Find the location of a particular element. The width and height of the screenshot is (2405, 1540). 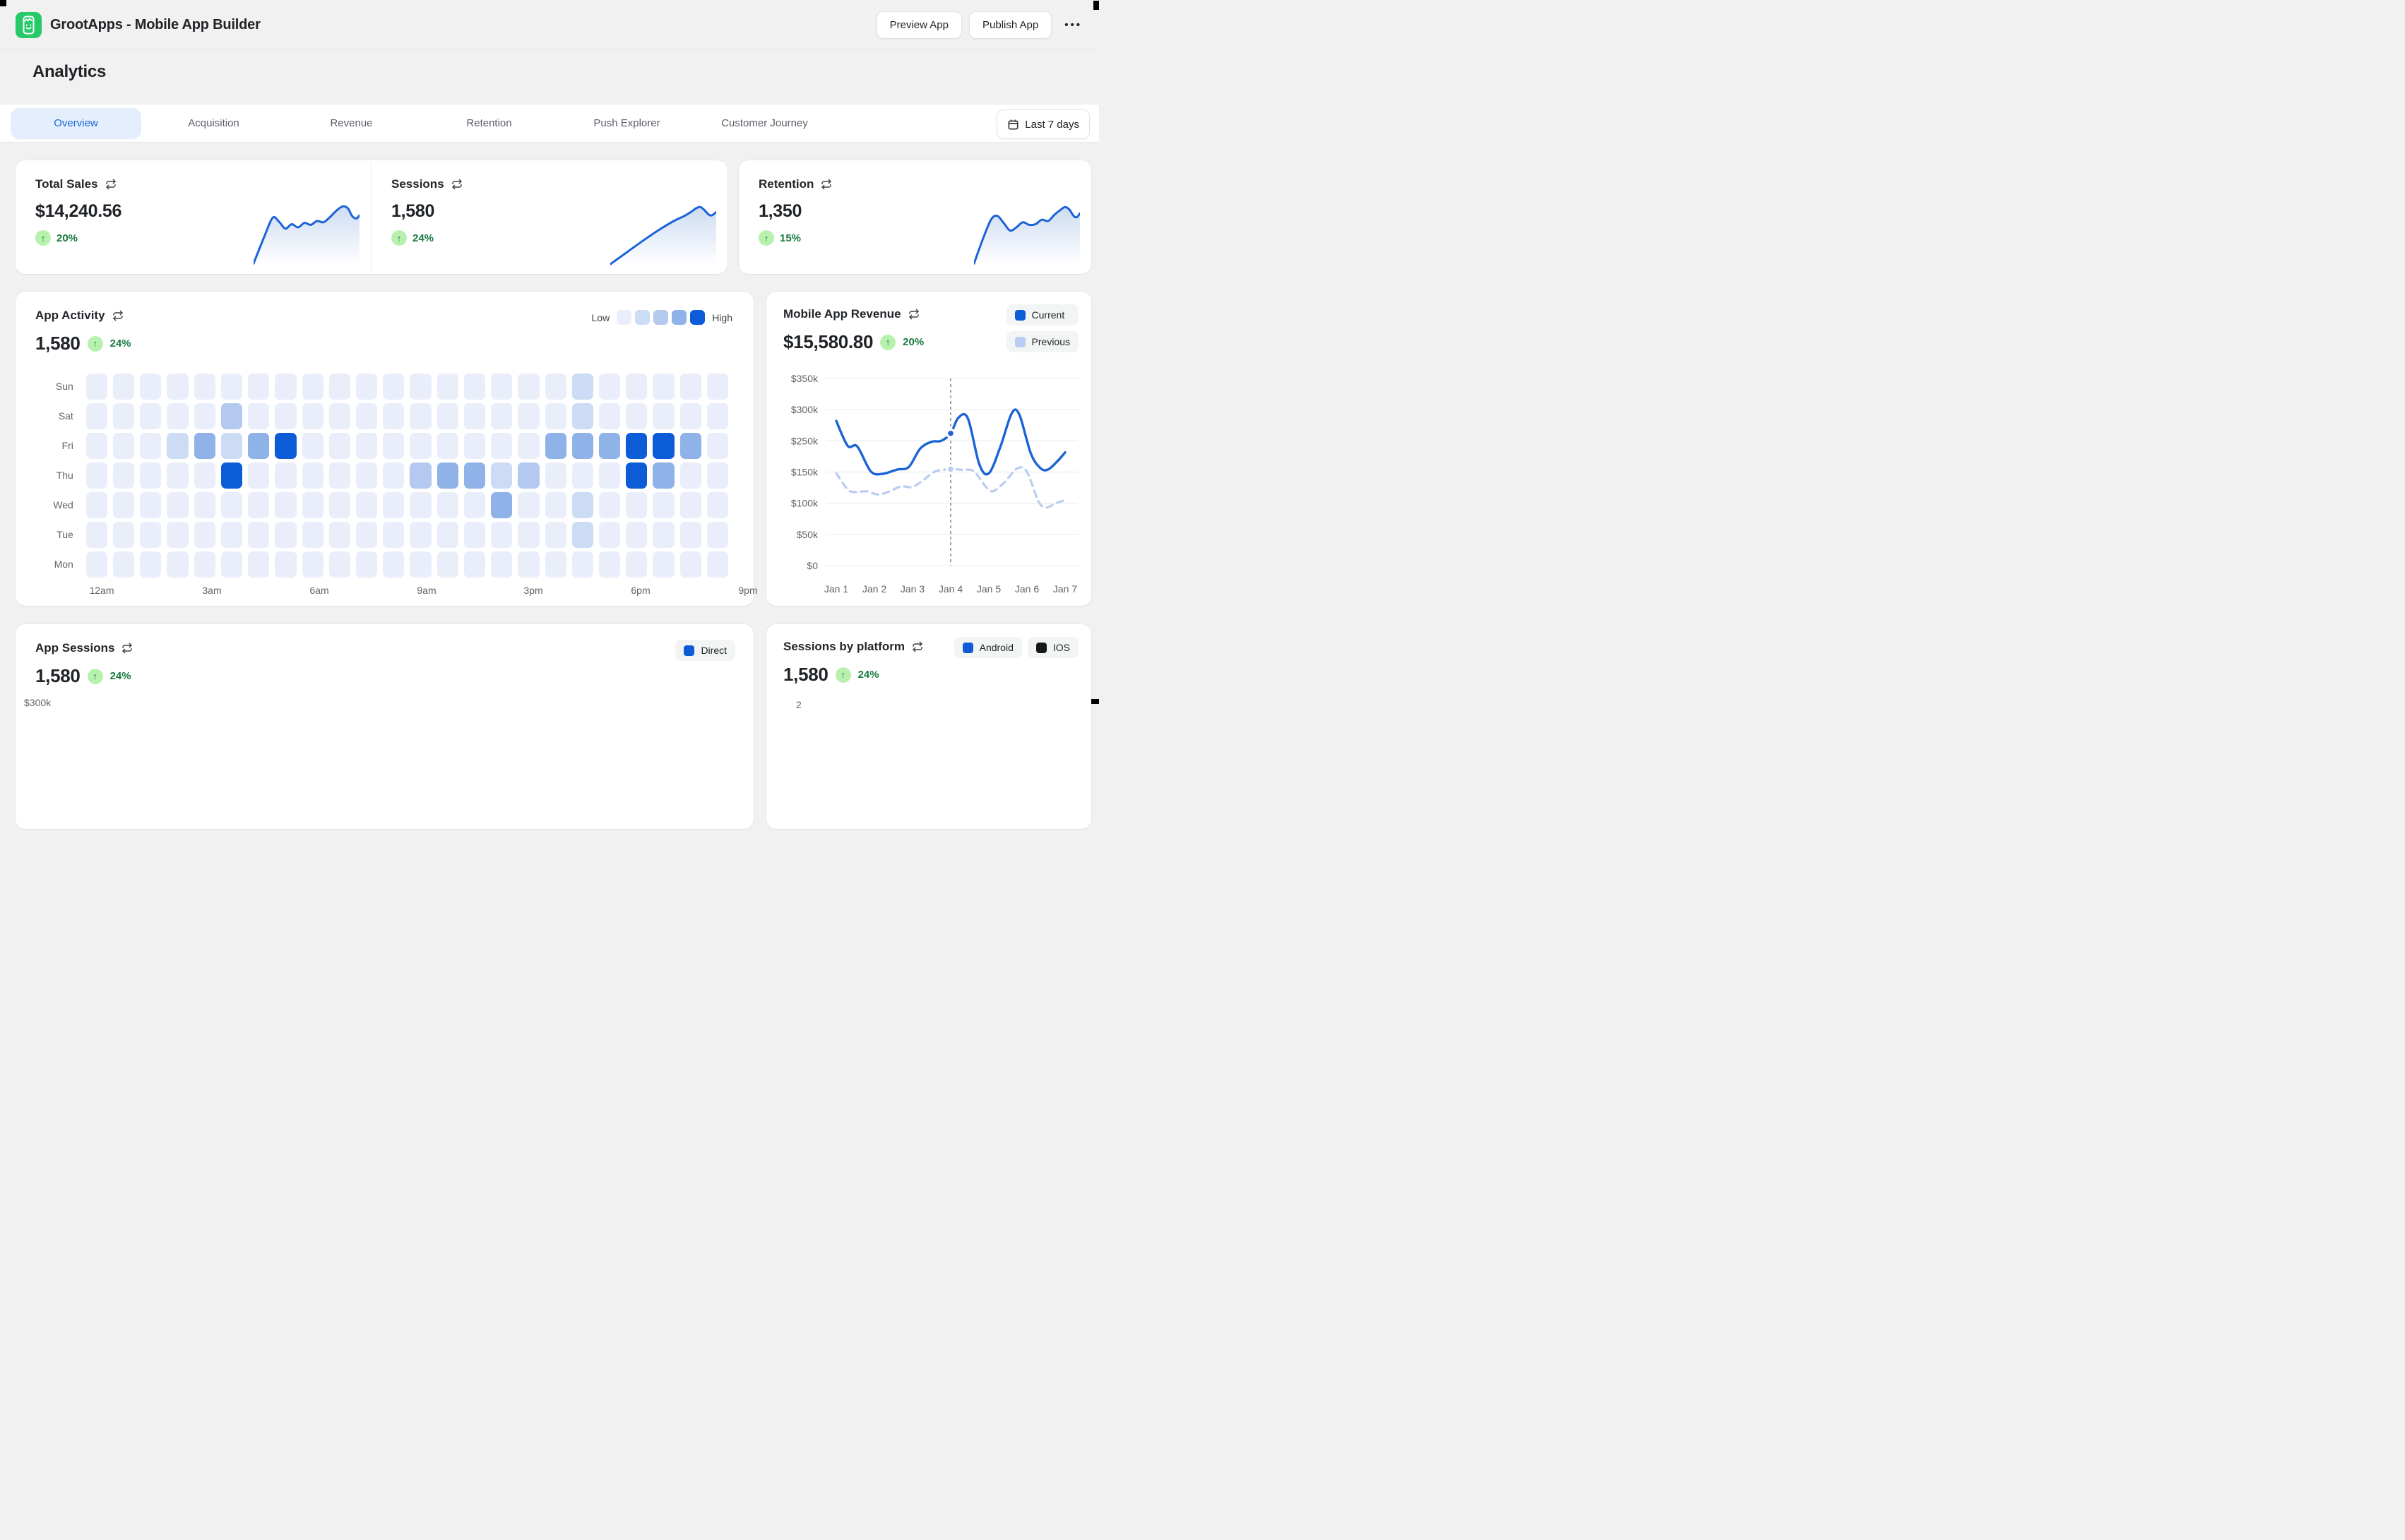

svg-text: $300k is located at coordinates (805, 410).